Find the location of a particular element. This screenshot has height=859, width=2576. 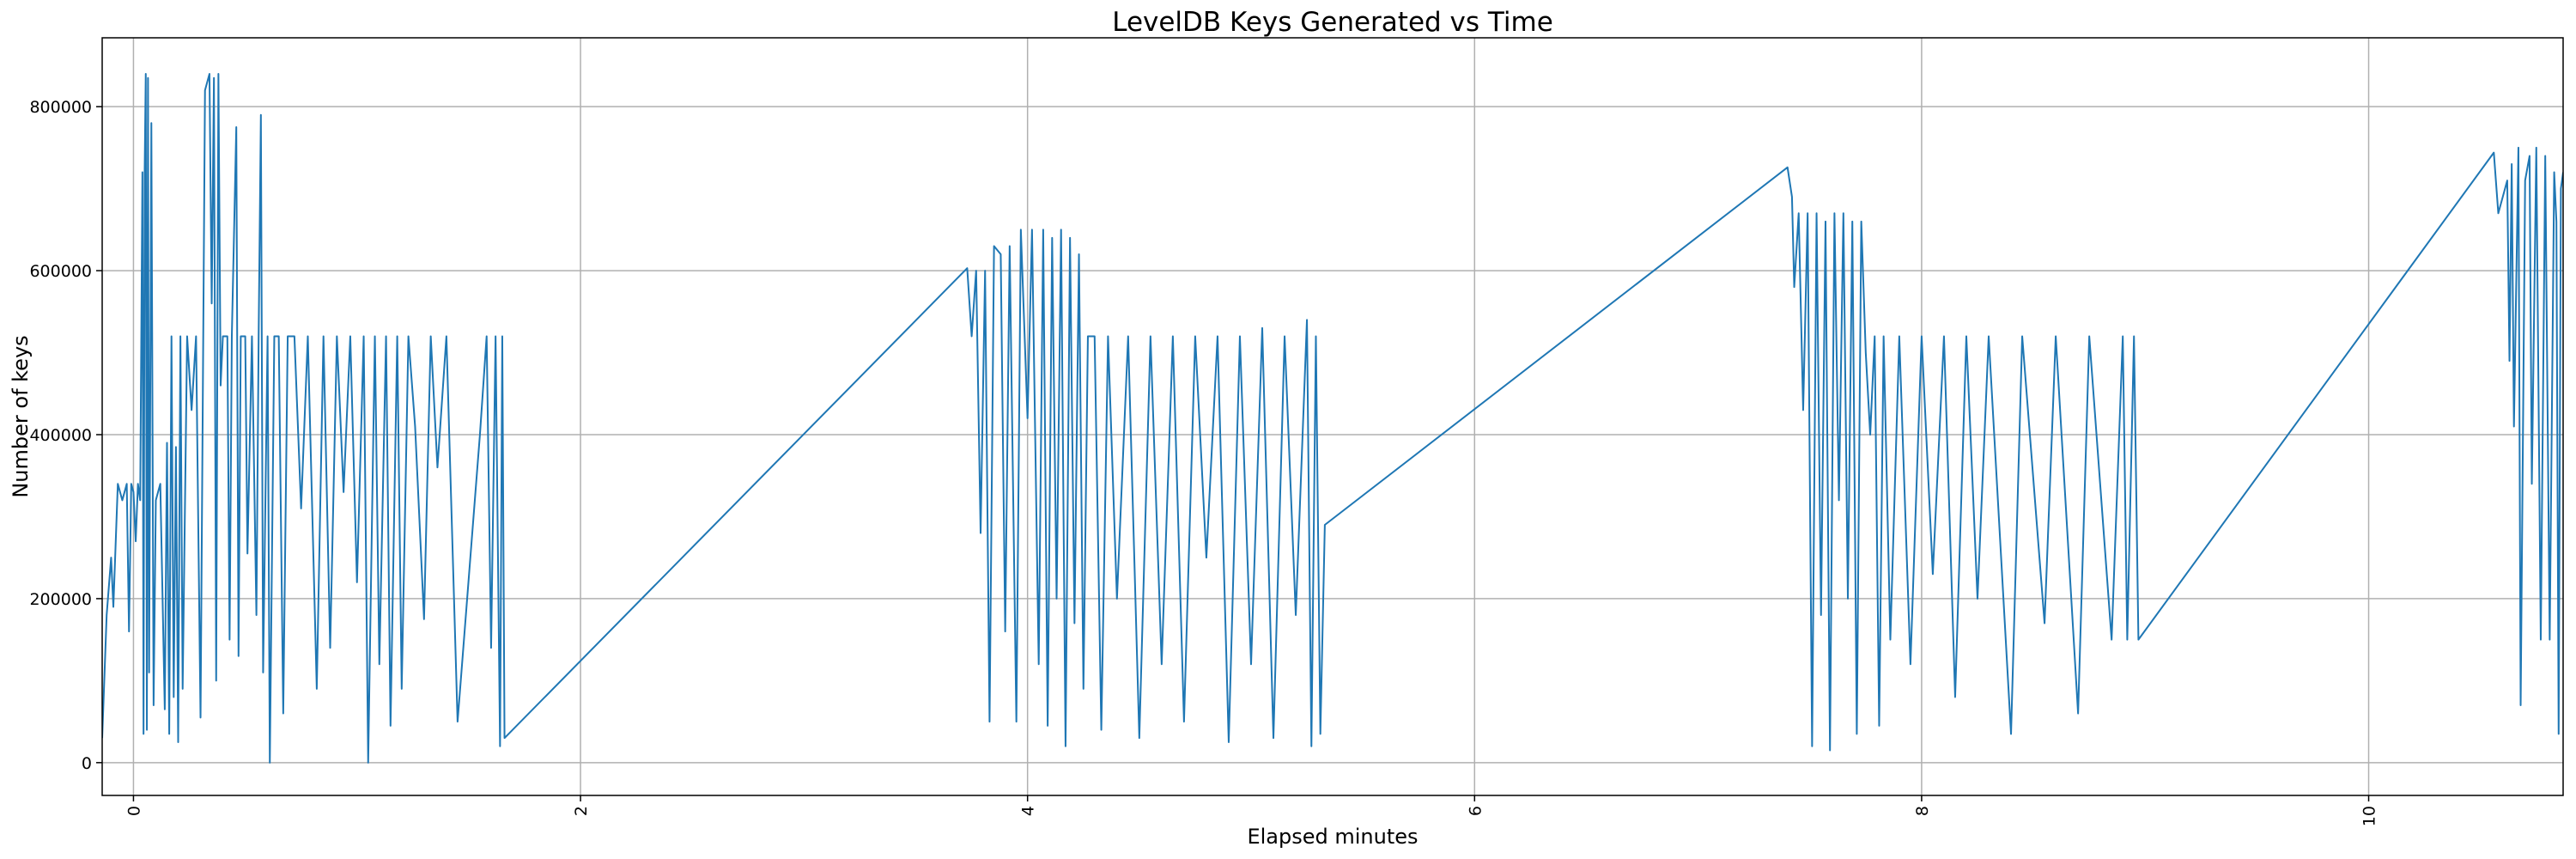

x-tick-label: 10 is located at coordinates (2369, 816).